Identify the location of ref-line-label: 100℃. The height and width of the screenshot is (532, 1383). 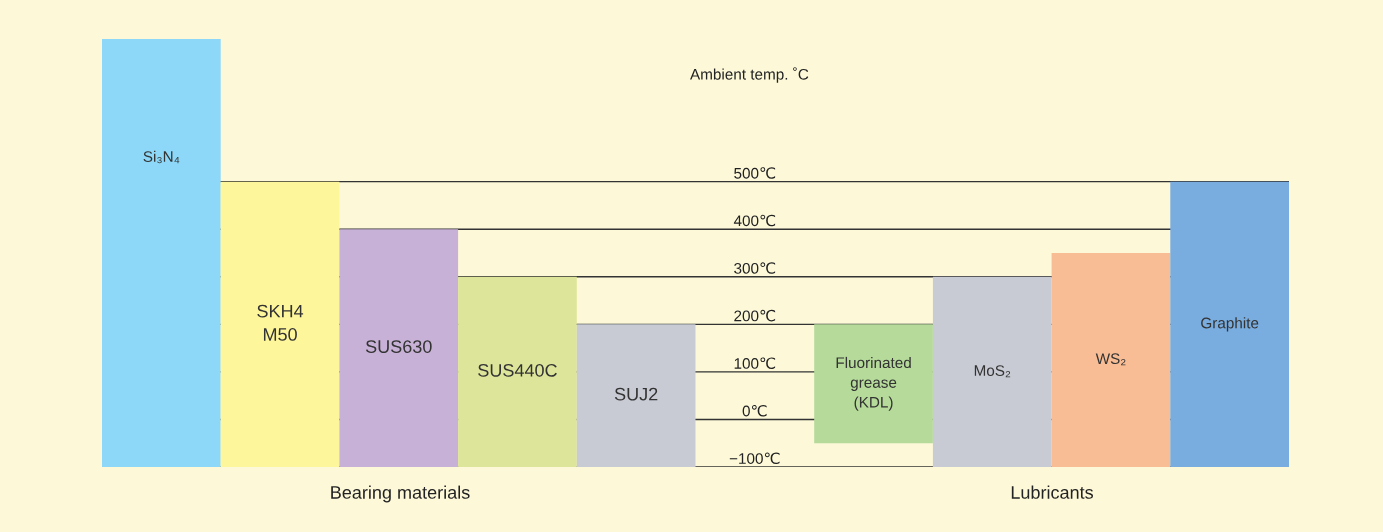
(755, 363).